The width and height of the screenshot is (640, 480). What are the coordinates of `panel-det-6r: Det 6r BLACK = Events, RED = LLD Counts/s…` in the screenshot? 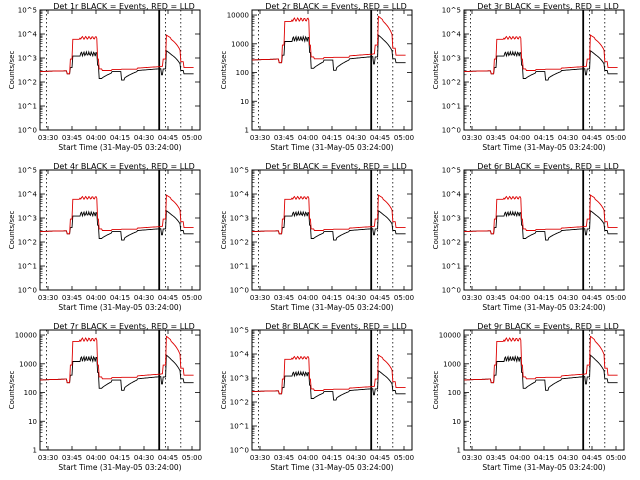 It's located at (529, 237).